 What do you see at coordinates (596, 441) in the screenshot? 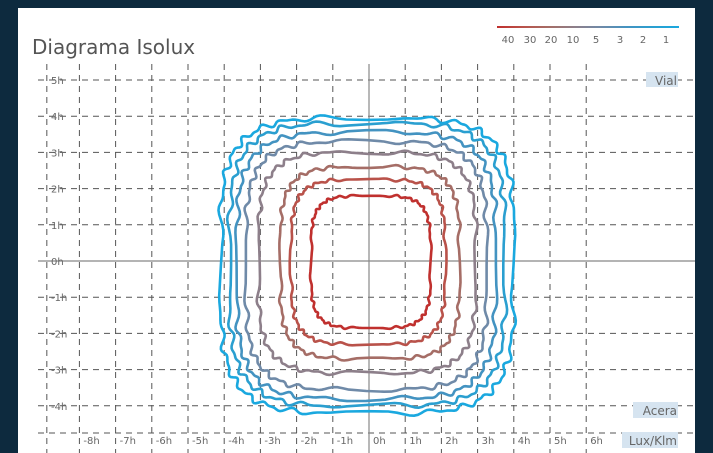
I see `x-tick-label: 6h` at bounding box center [596, 441].